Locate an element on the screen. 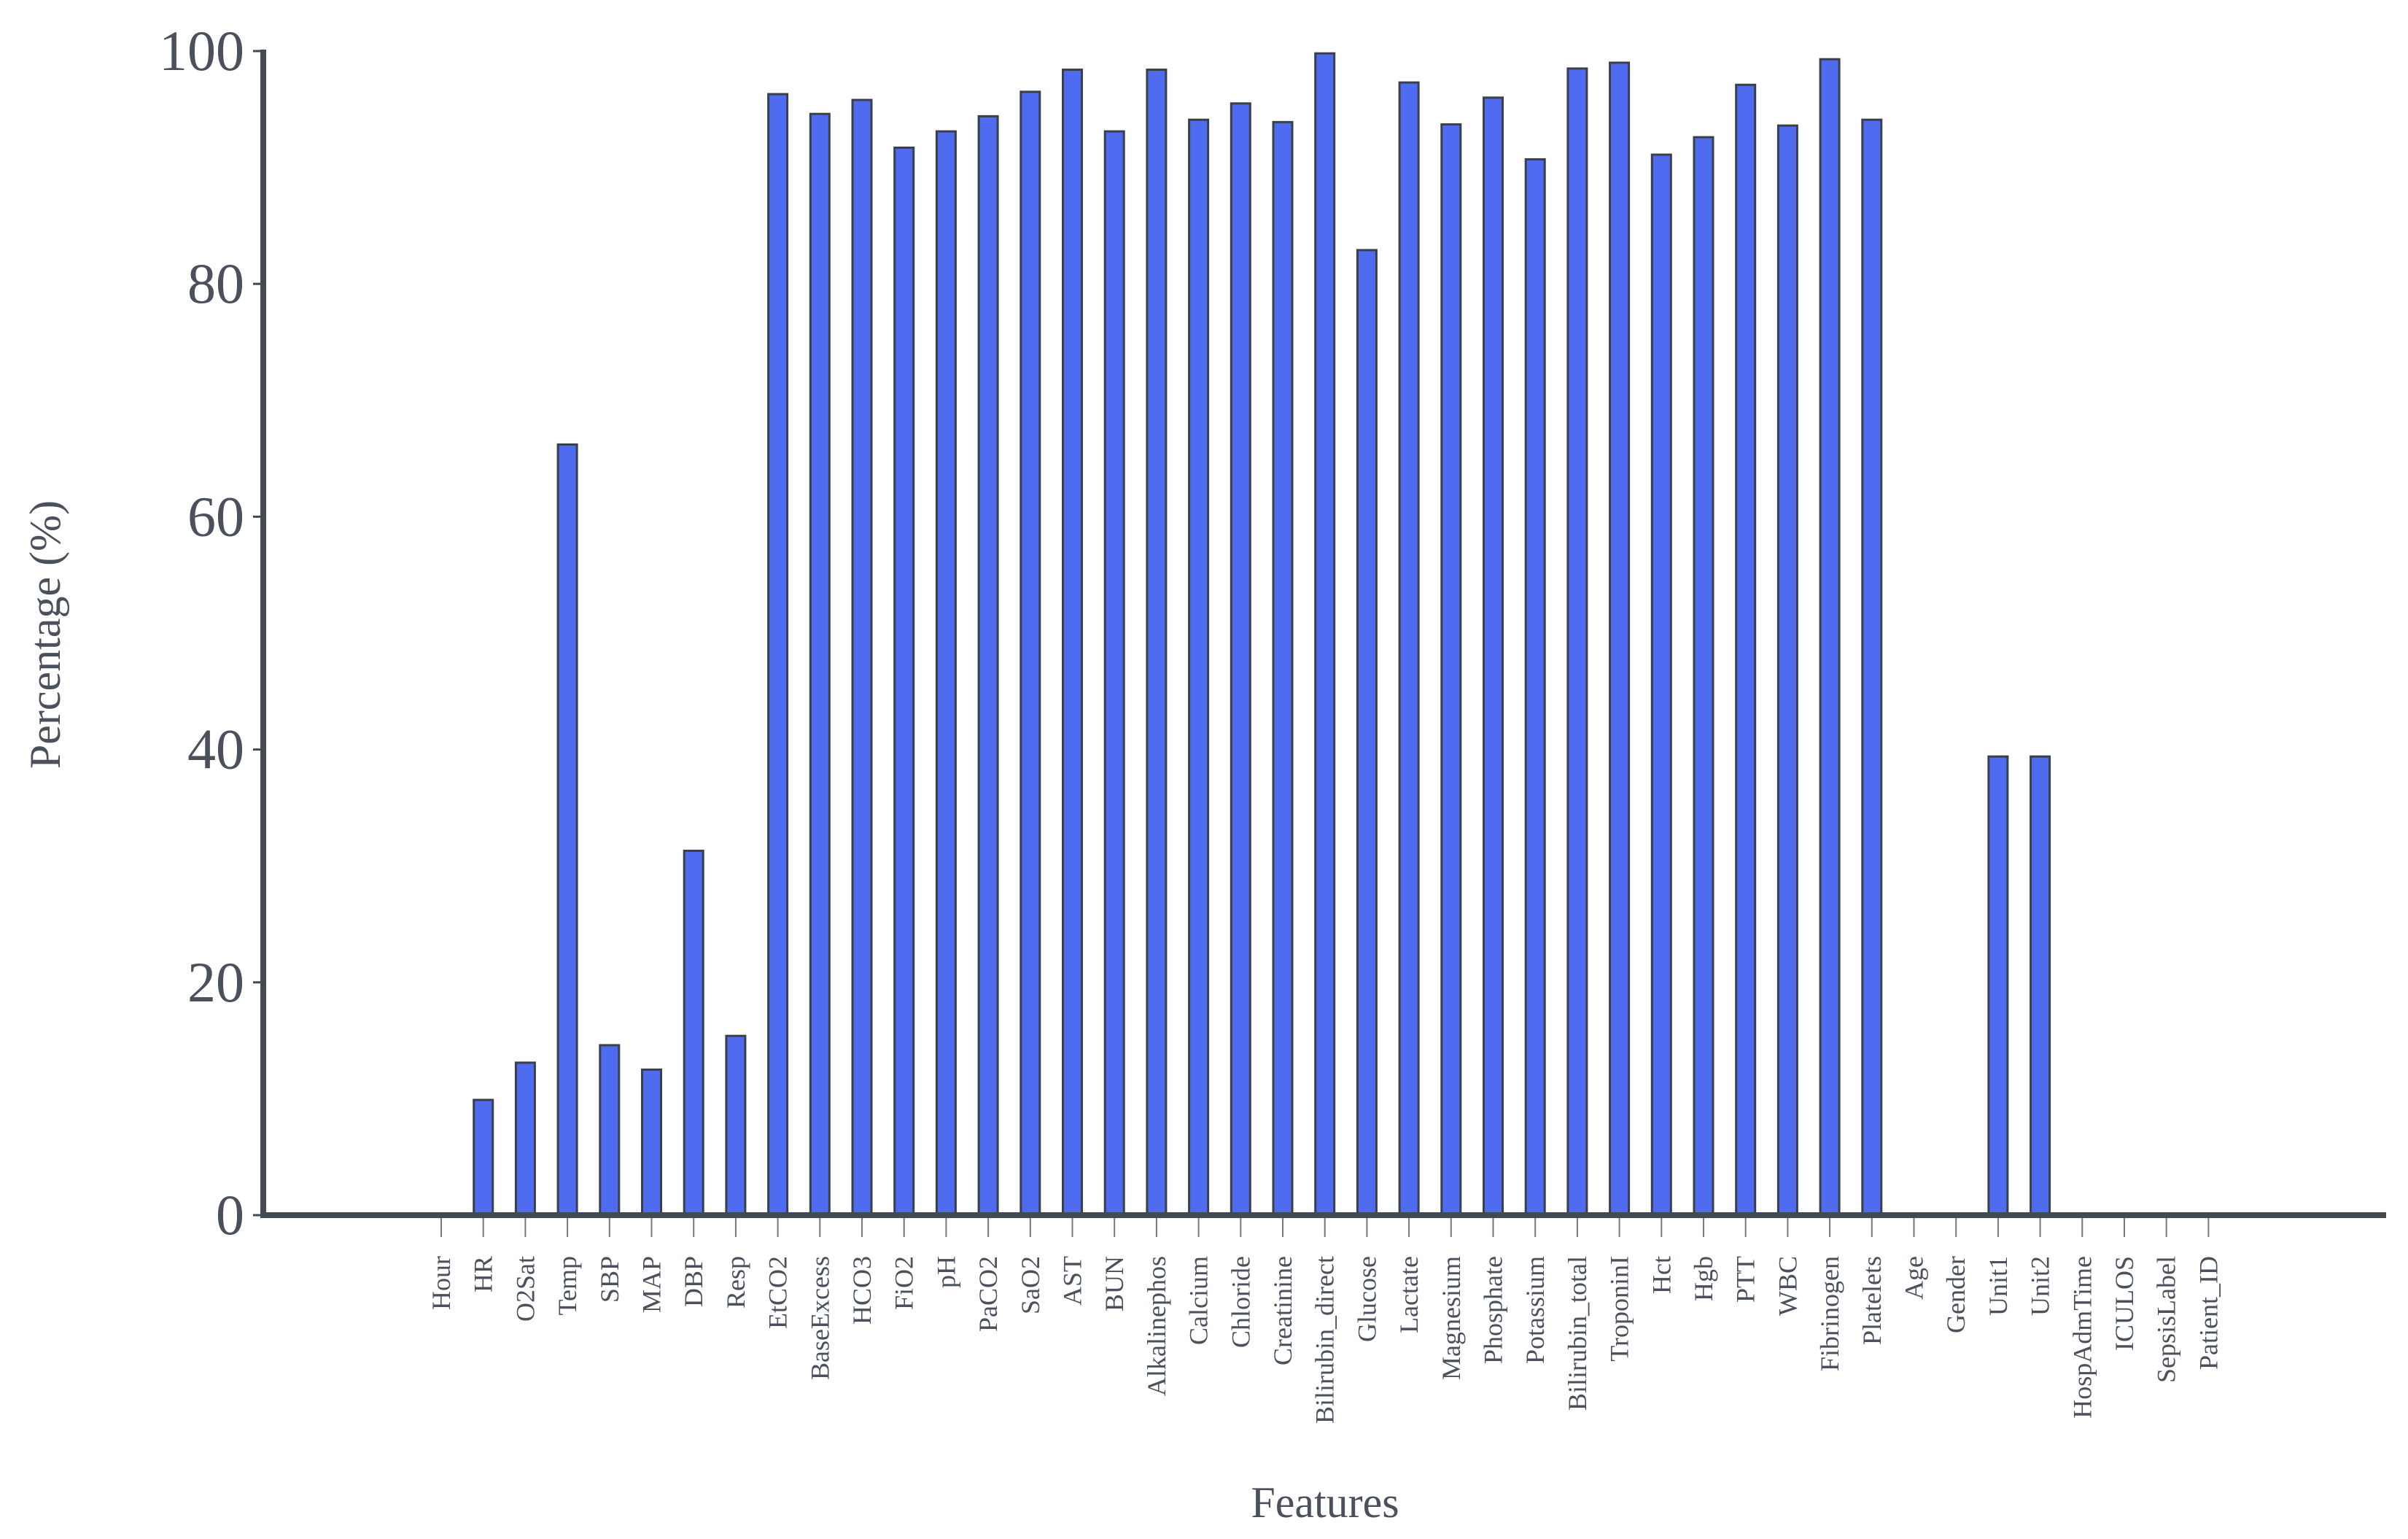  x-tick-label: Unit1 is located at coordinates (1998, 1286).